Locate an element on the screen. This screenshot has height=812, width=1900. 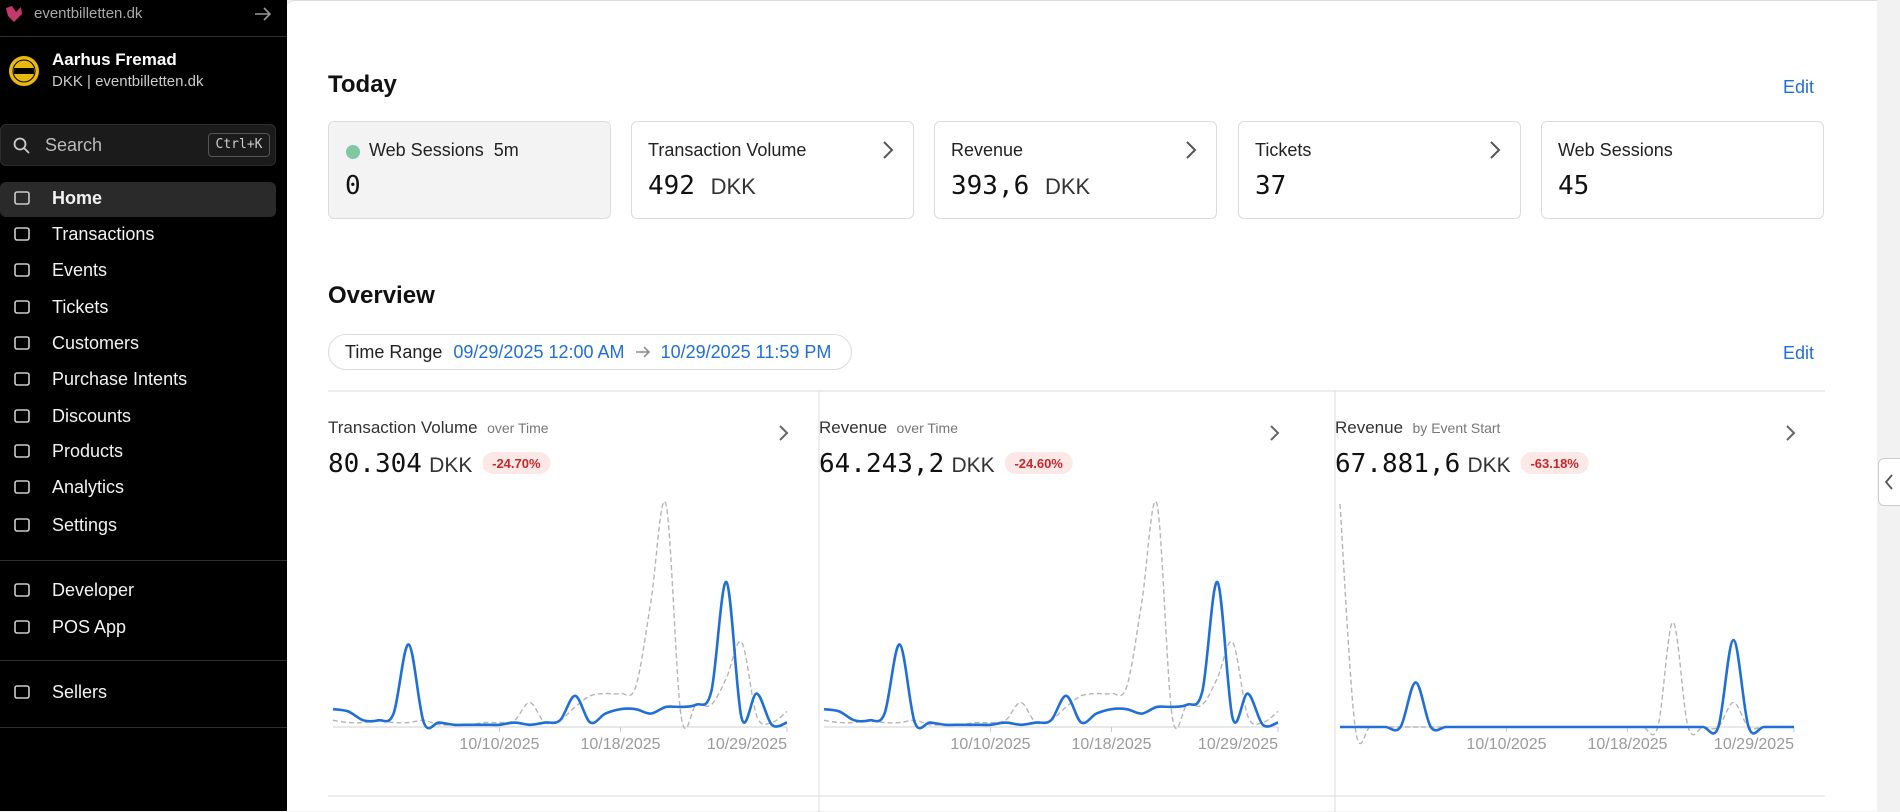
brand-icon is located at coordinates (14, 14).